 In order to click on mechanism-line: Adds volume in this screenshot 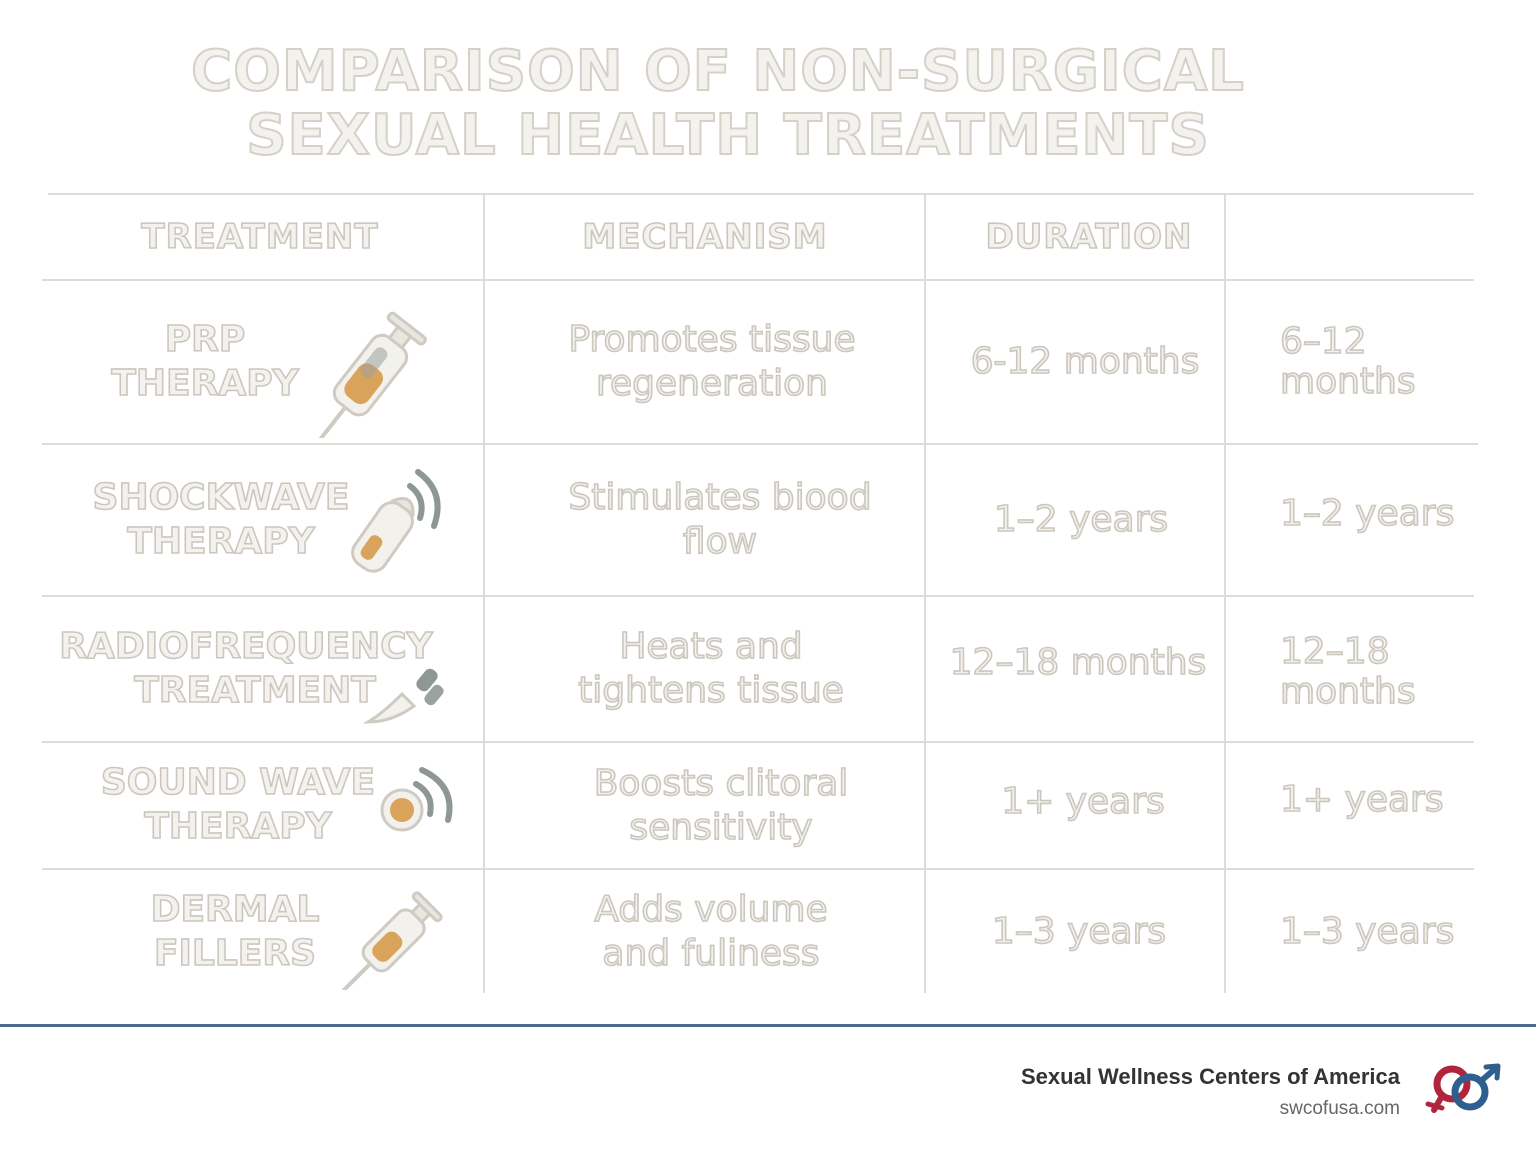, I will do `click(711, 909)`.